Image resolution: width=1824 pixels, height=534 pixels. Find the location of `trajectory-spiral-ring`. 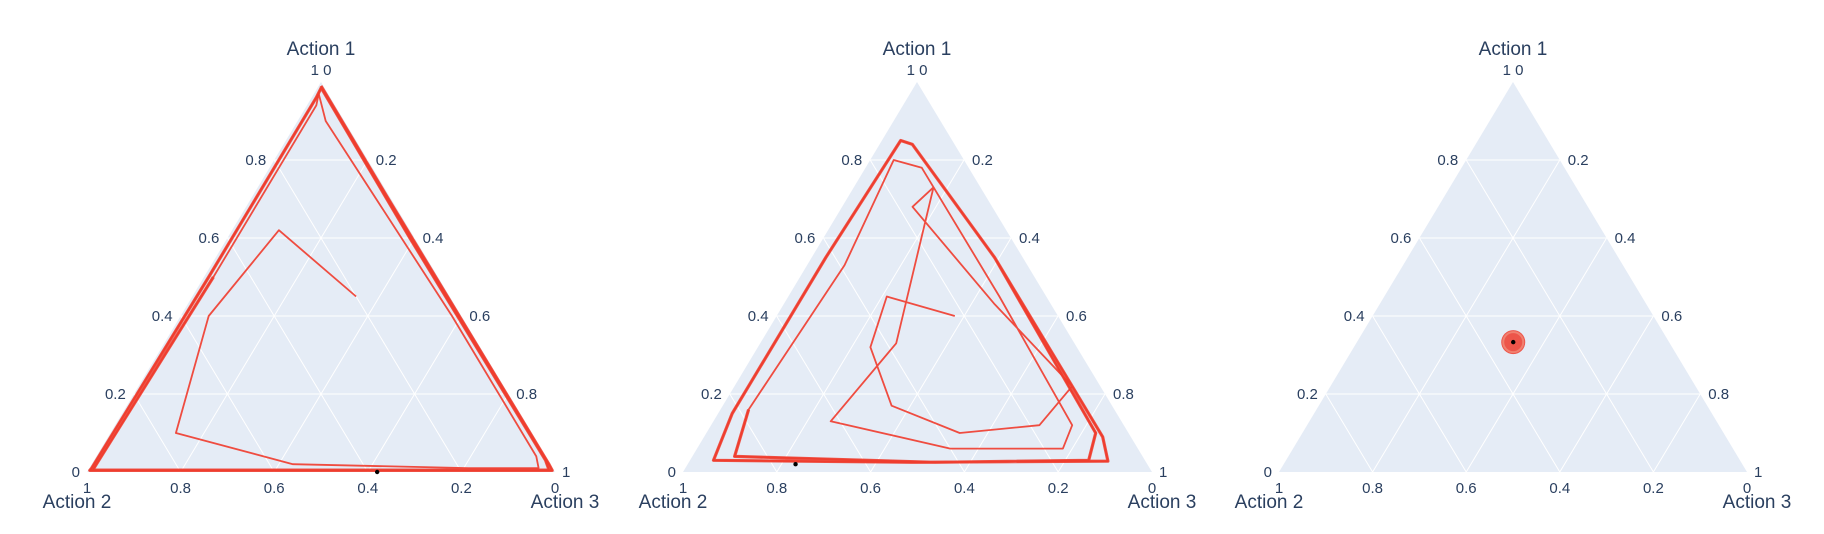

trajectory-spiral-ring is located at coordinates (1513, 342).